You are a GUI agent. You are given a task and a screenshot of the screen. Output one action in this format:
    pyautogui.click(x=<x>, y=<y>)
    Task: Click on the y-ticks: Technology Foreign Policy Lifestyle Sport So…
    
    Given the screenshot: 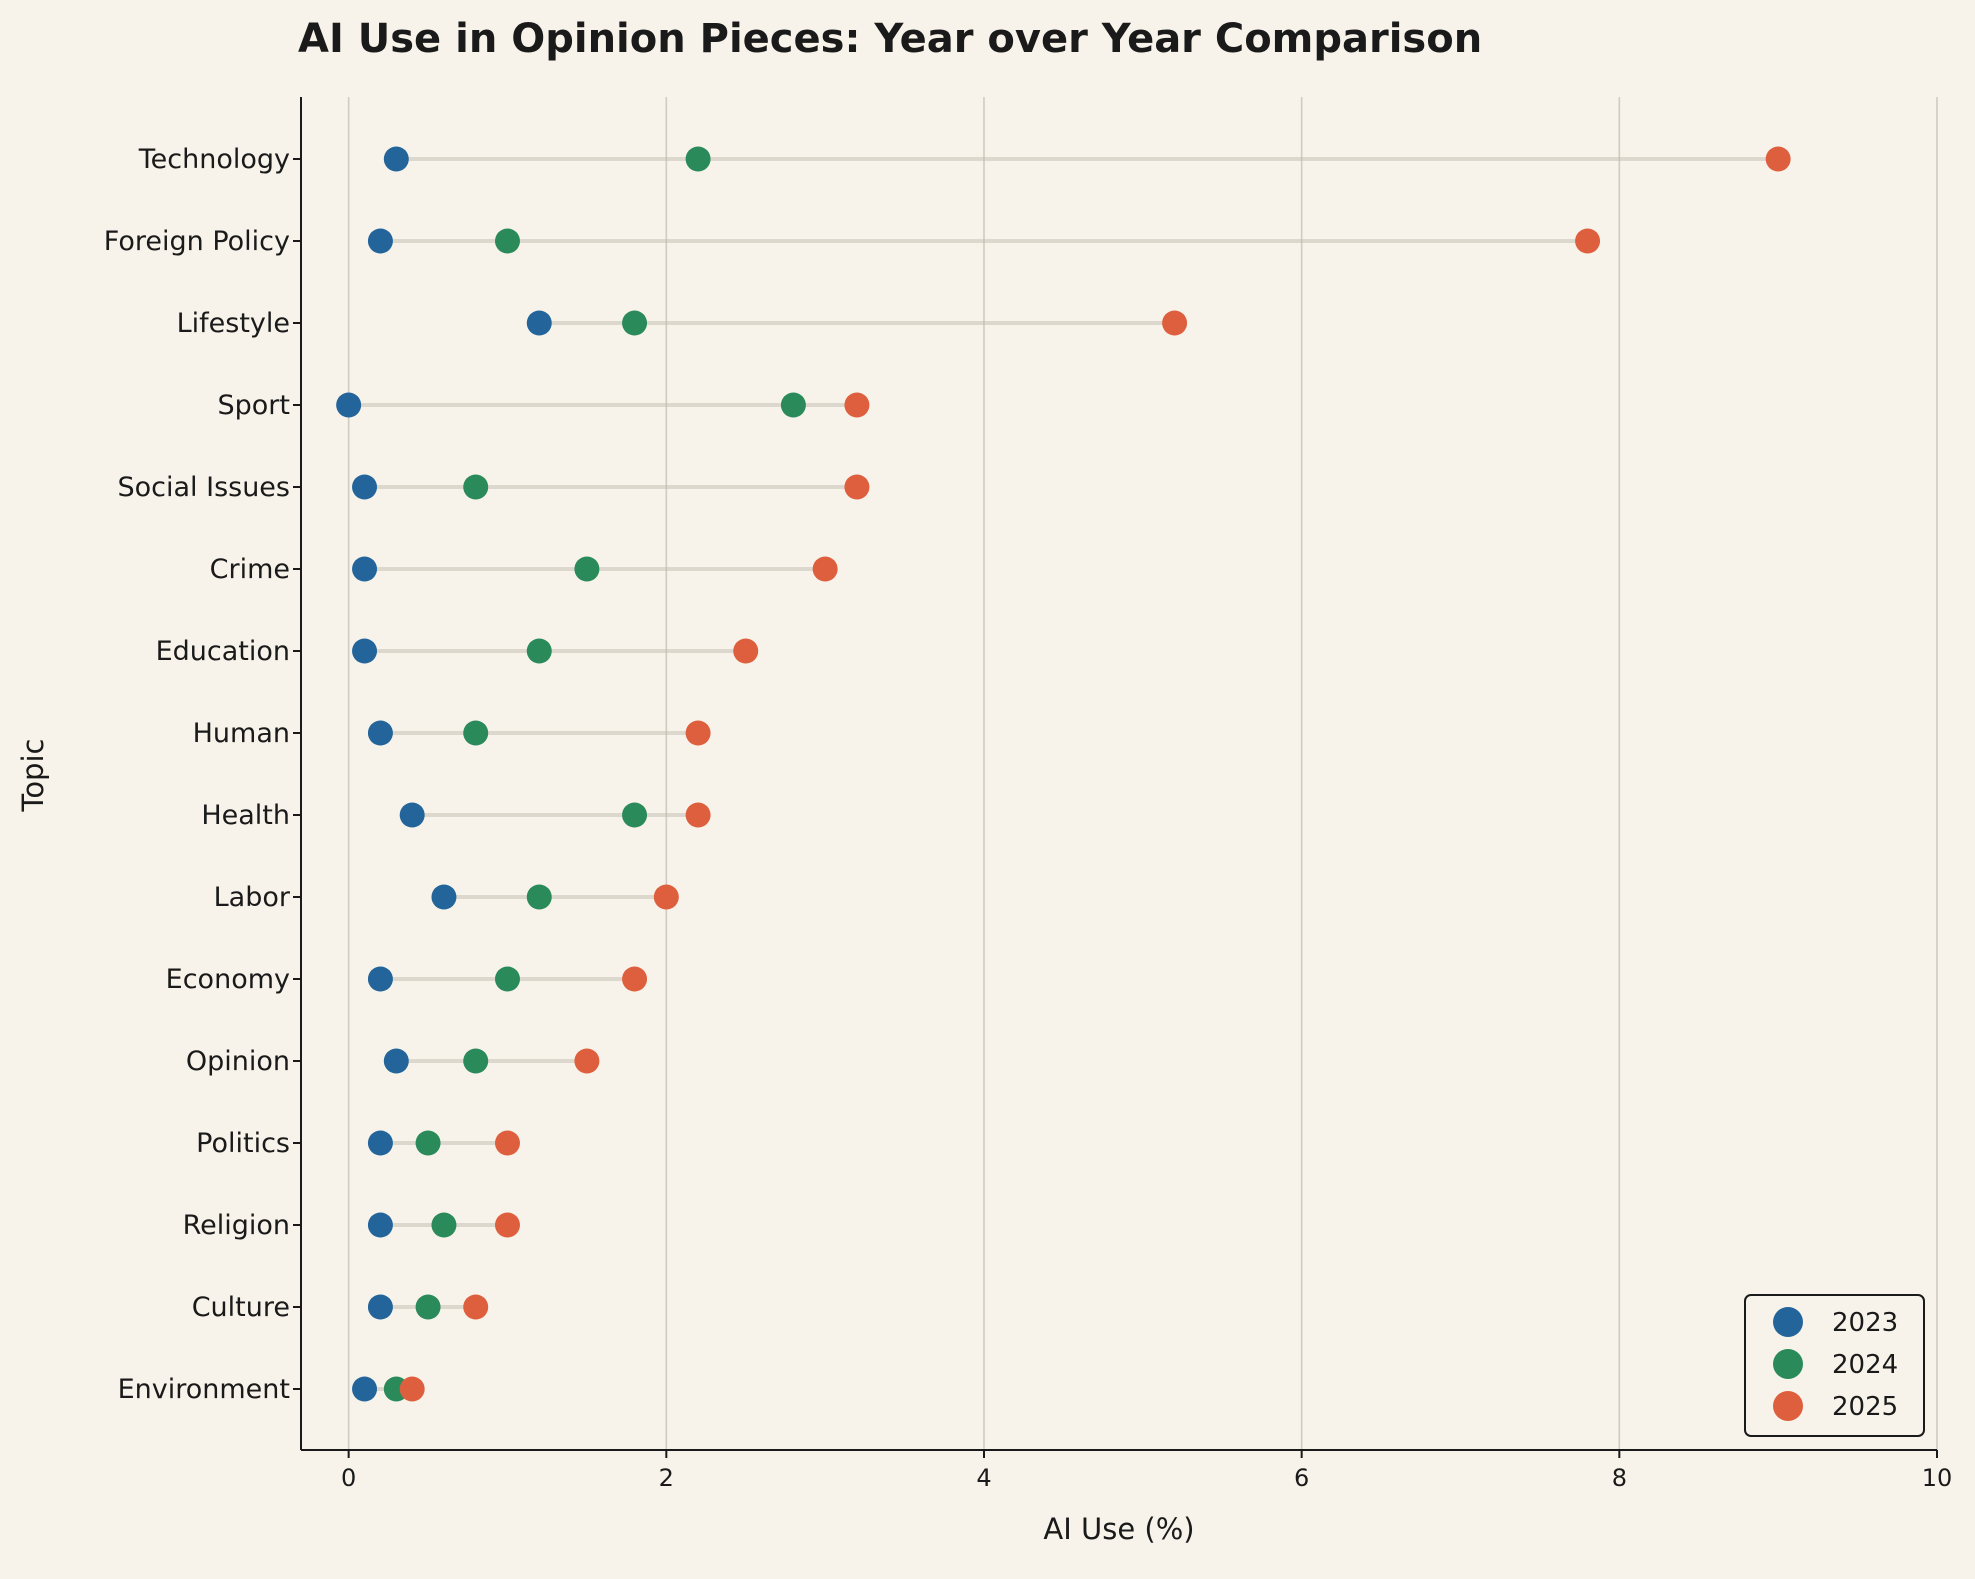 What is the action you would take?
    pyautogui.click(x=202, y=774)
    